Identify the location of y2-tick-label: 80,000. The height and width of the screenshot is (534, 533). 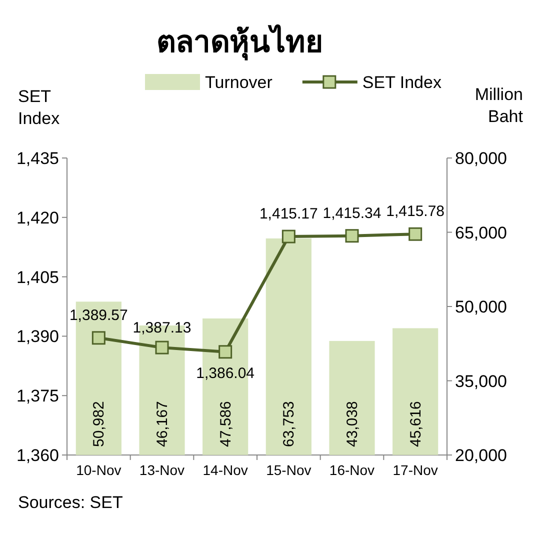
(481, 158).